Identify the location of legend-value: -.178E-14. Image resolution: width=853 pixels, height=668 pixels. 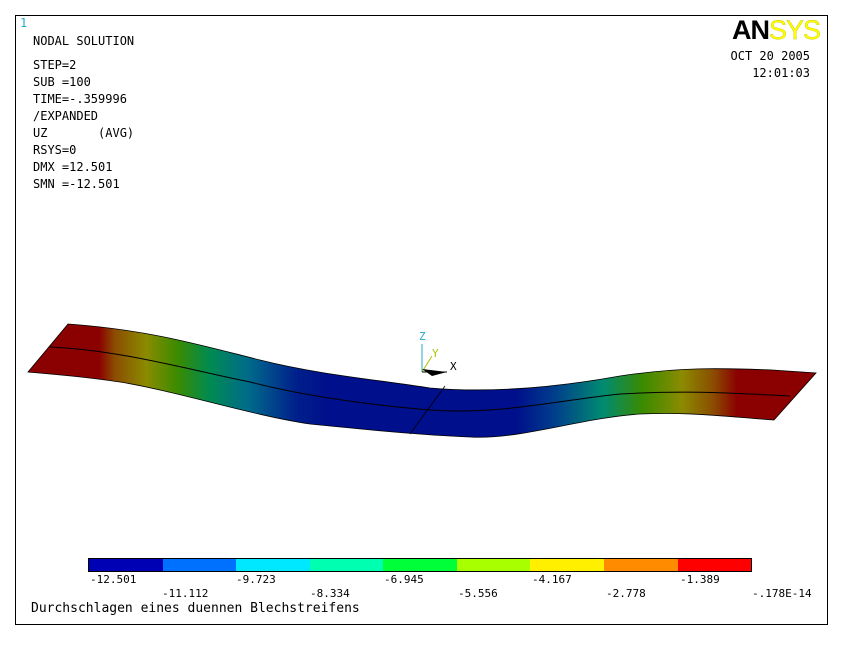
(782, 593).